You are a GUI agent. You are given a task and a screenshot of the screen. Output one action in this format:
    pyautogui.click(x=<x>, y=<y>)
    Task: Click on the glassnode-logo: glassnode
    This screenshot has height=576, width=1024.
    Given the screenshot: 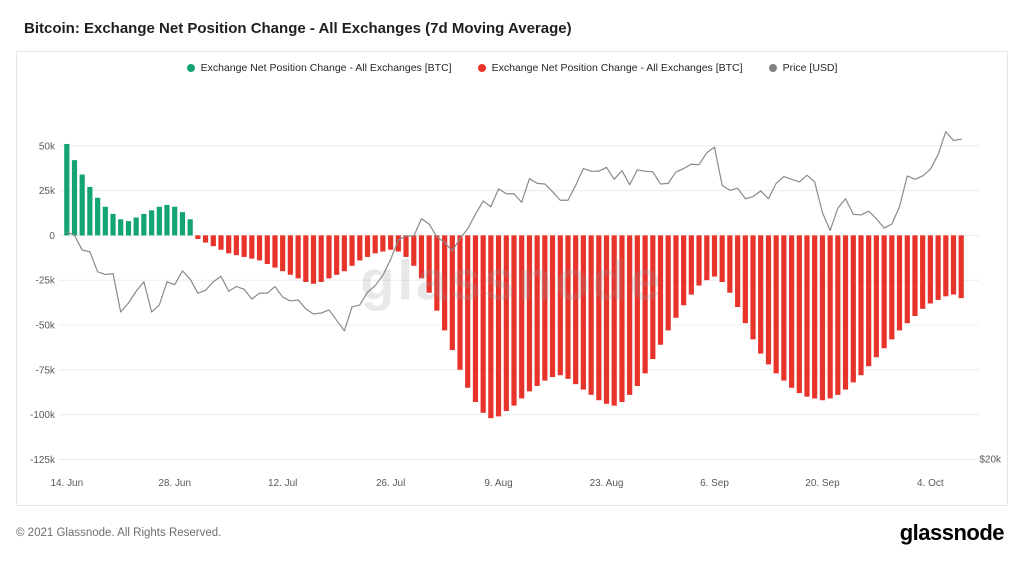 What is the action you would take?
    pyautogui.click(x=952, y=533)
    